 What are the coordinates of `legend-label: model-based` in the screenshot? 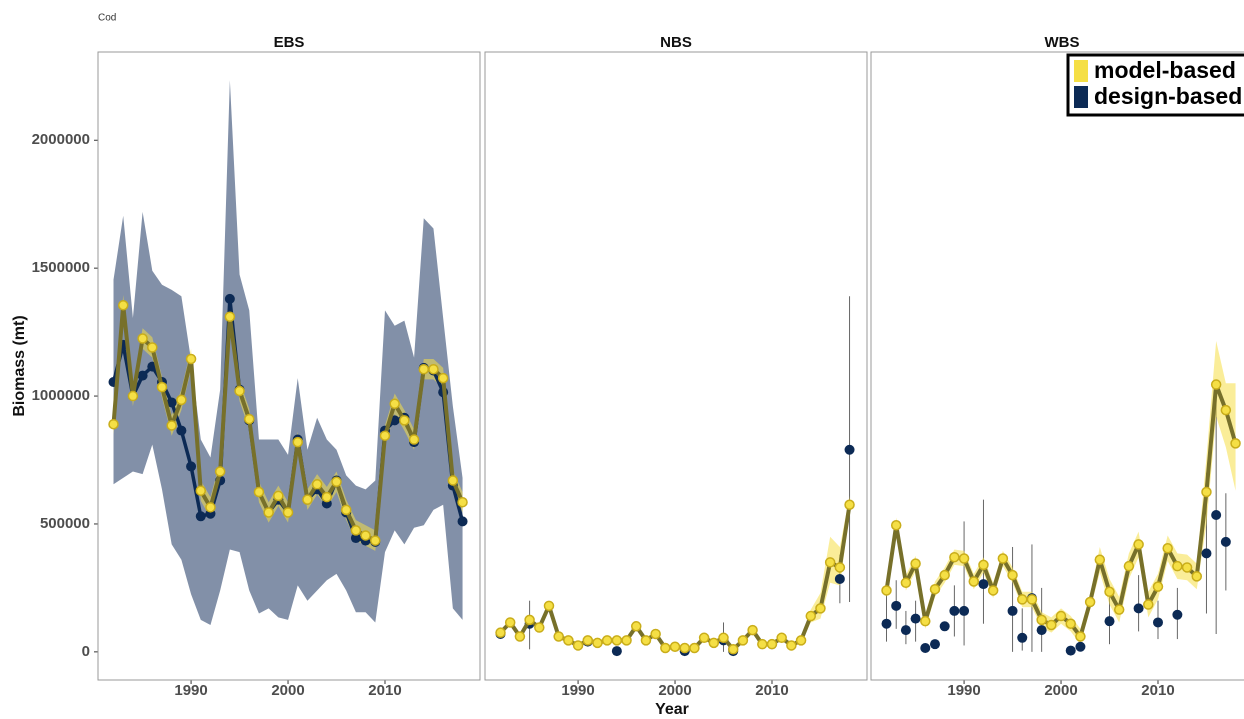 It's located at (1165, 70).